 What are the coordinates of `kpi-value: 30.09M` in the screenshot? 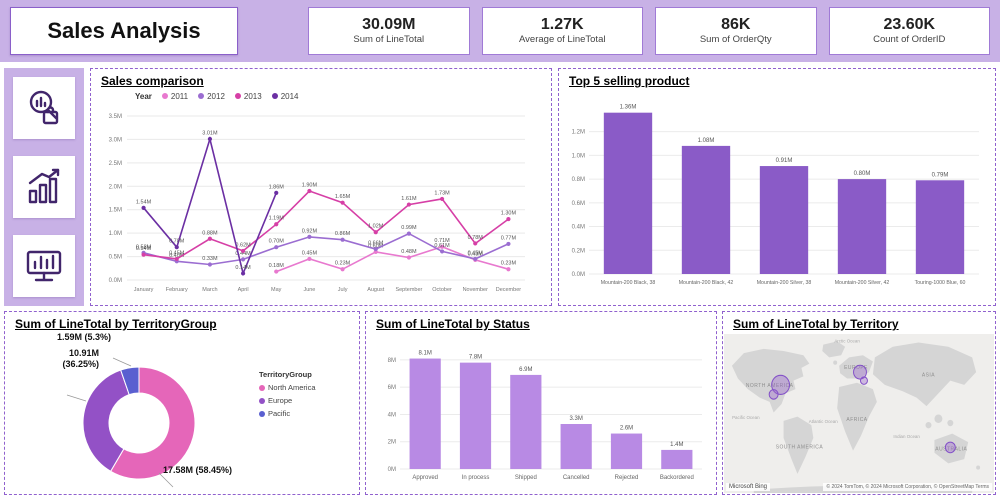 It's located at (389, 25).